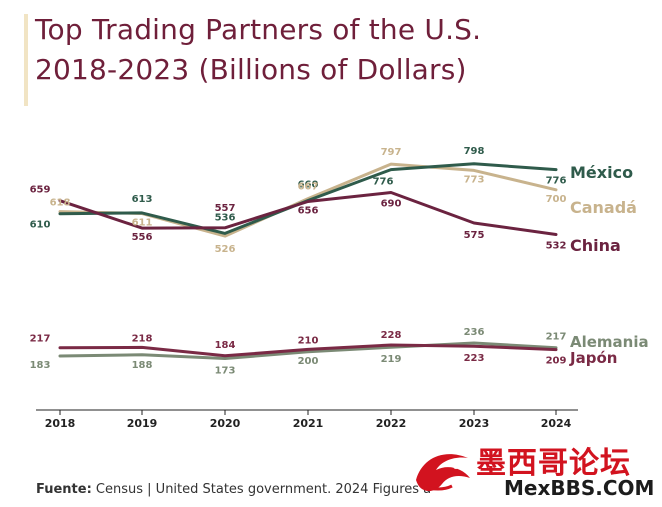  I want to click on data-label-alemania-2023: 236, so click(474, 332).